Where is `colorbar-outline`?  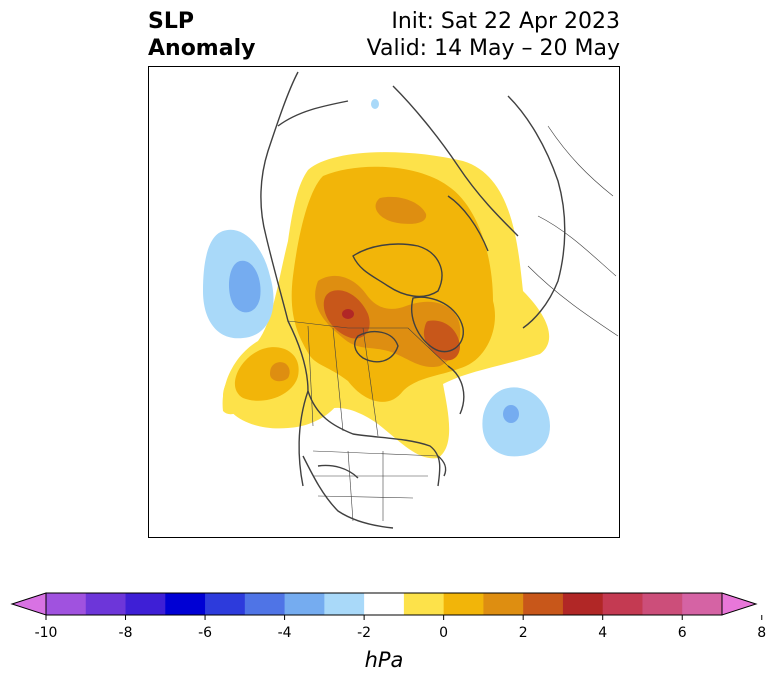
colorbar-outline is located at coordinates (384, 604).